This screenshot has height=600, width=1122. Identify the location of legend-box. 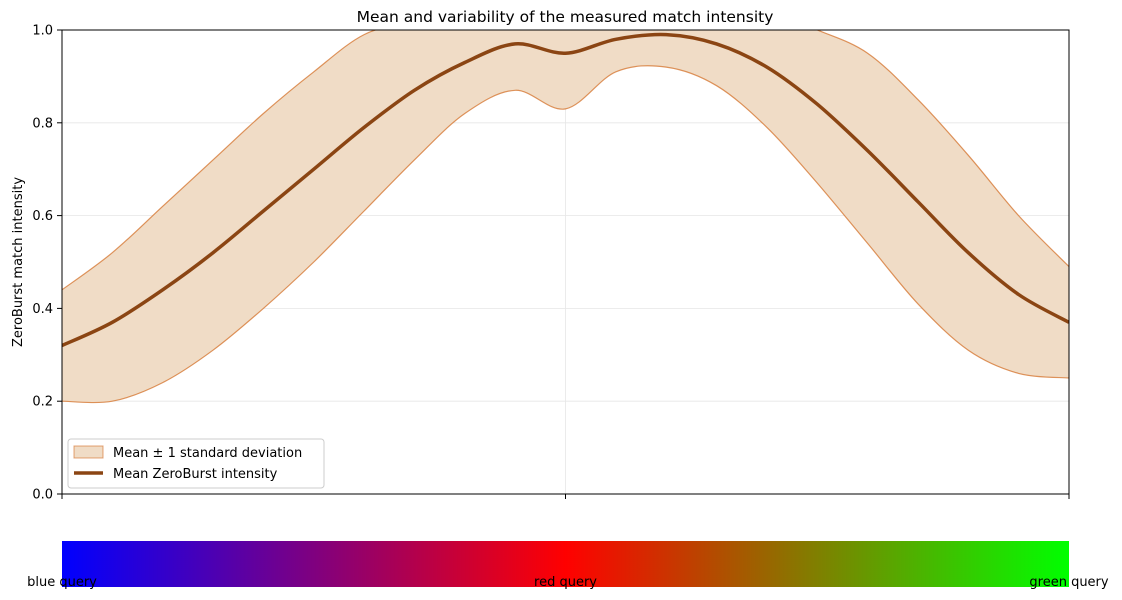
(196, 463).